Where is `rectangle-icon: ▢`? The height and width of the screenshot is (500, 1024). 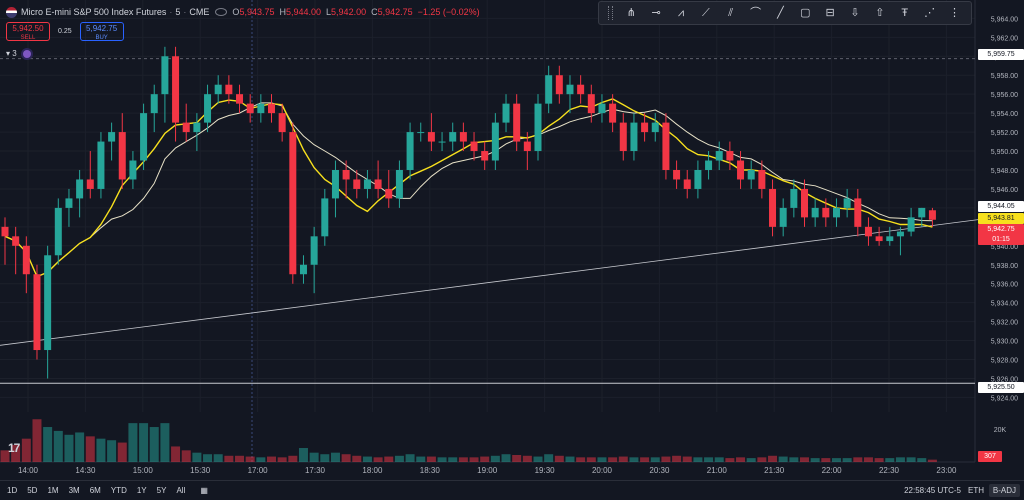
rectangle-icon: ▢ is located at coordinates (805, 13).